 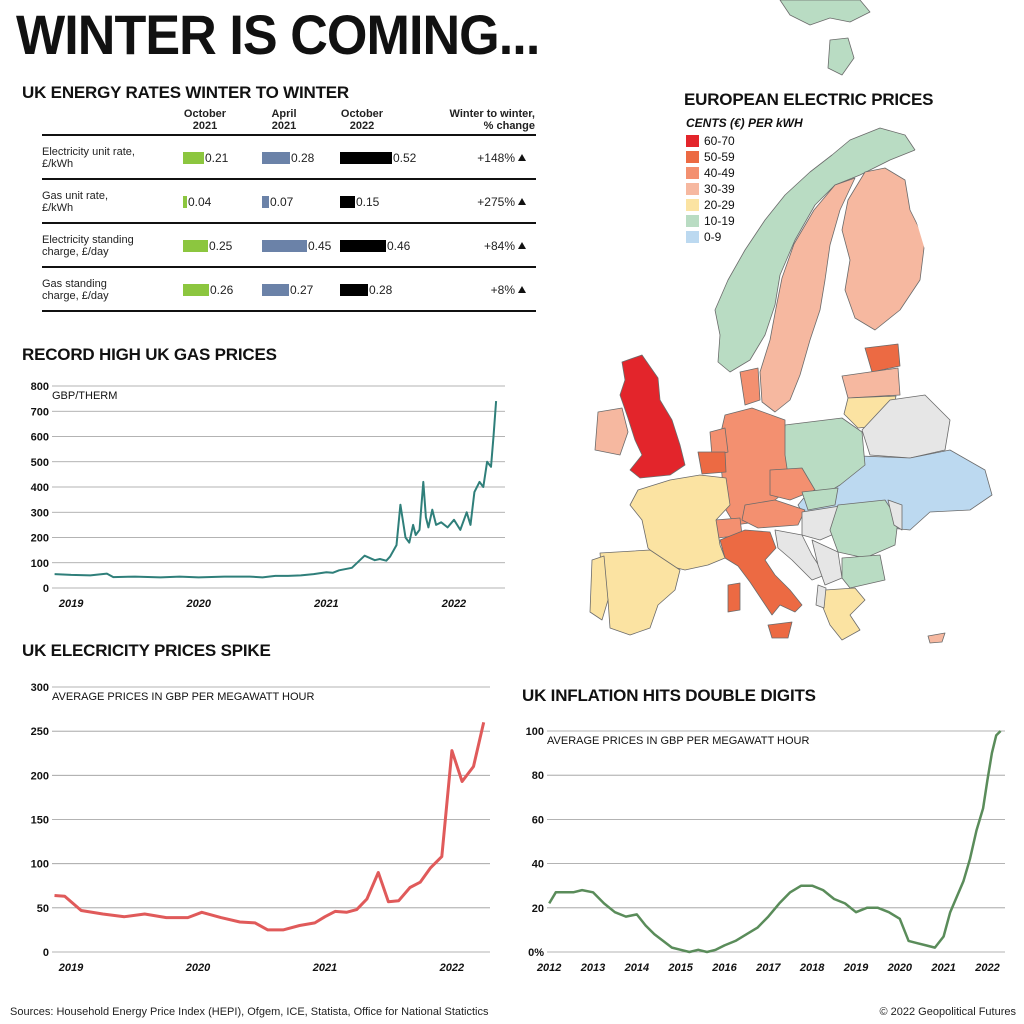 What do you see at coordinates (734, 597) in the screenshot?
I see `map-sardinia` at bounding box center [734, 597].